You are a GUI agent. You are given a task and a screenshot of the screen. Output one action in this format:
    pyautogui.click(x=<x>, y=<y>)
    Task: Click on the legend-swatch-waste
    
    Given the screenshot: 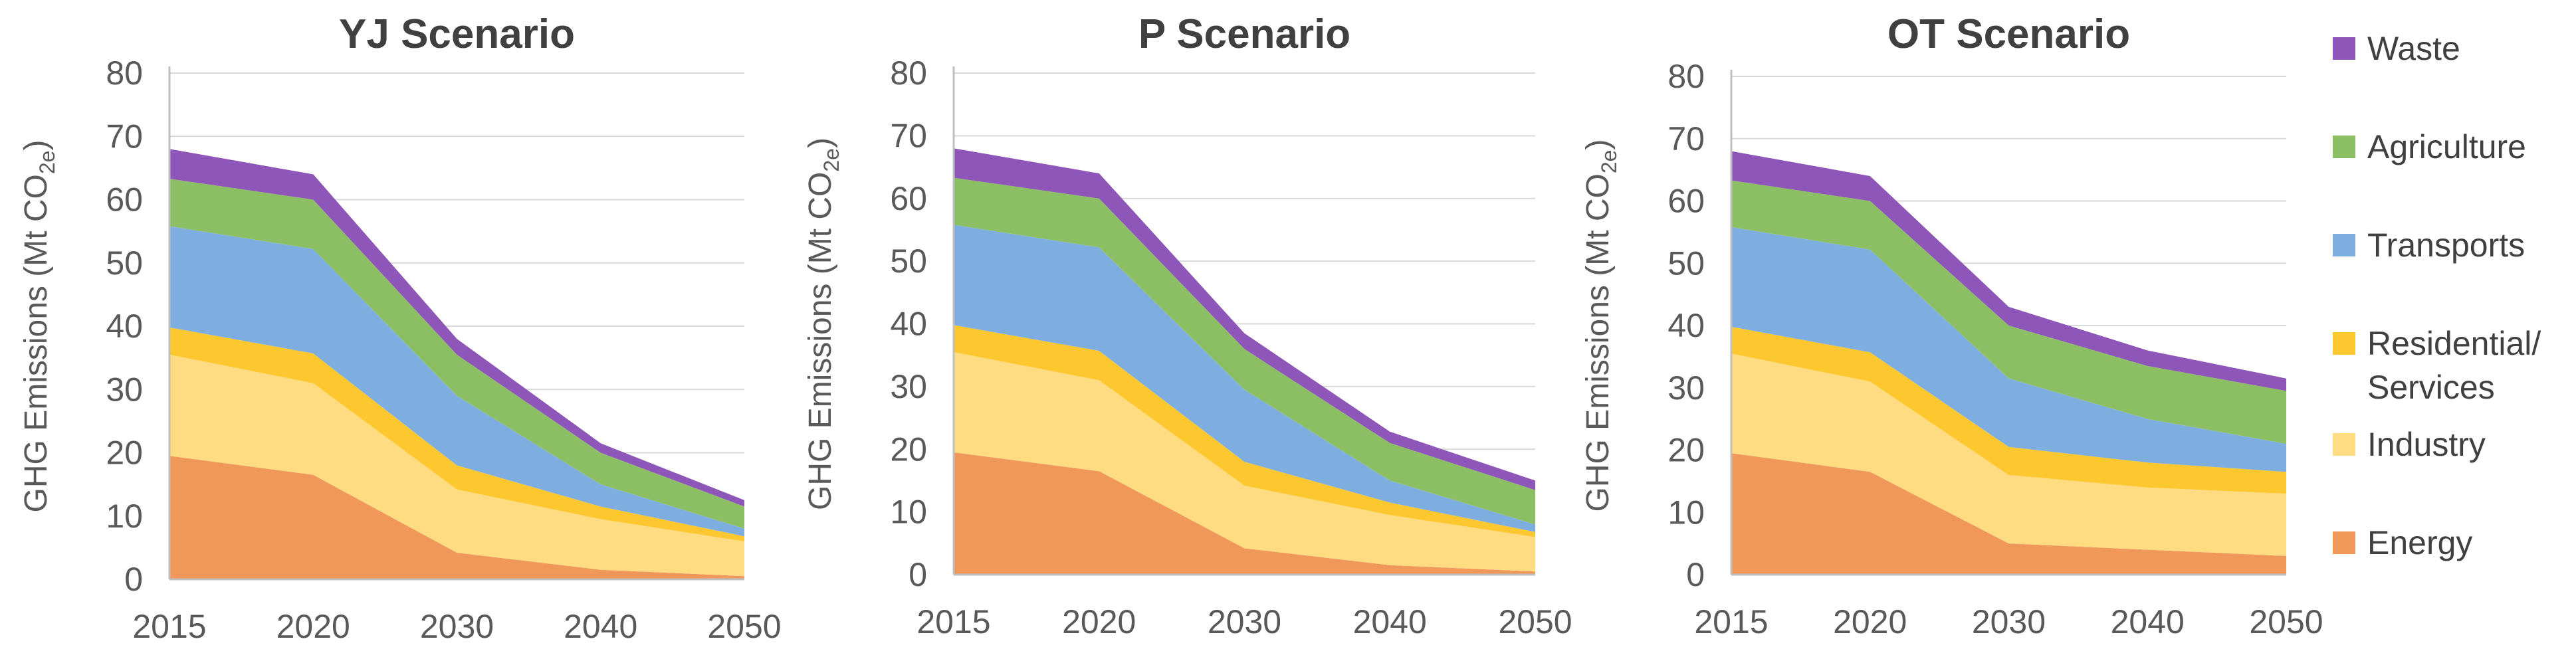 What is the action you would take?
    pyautogui.click(x=2344, y=49)
    